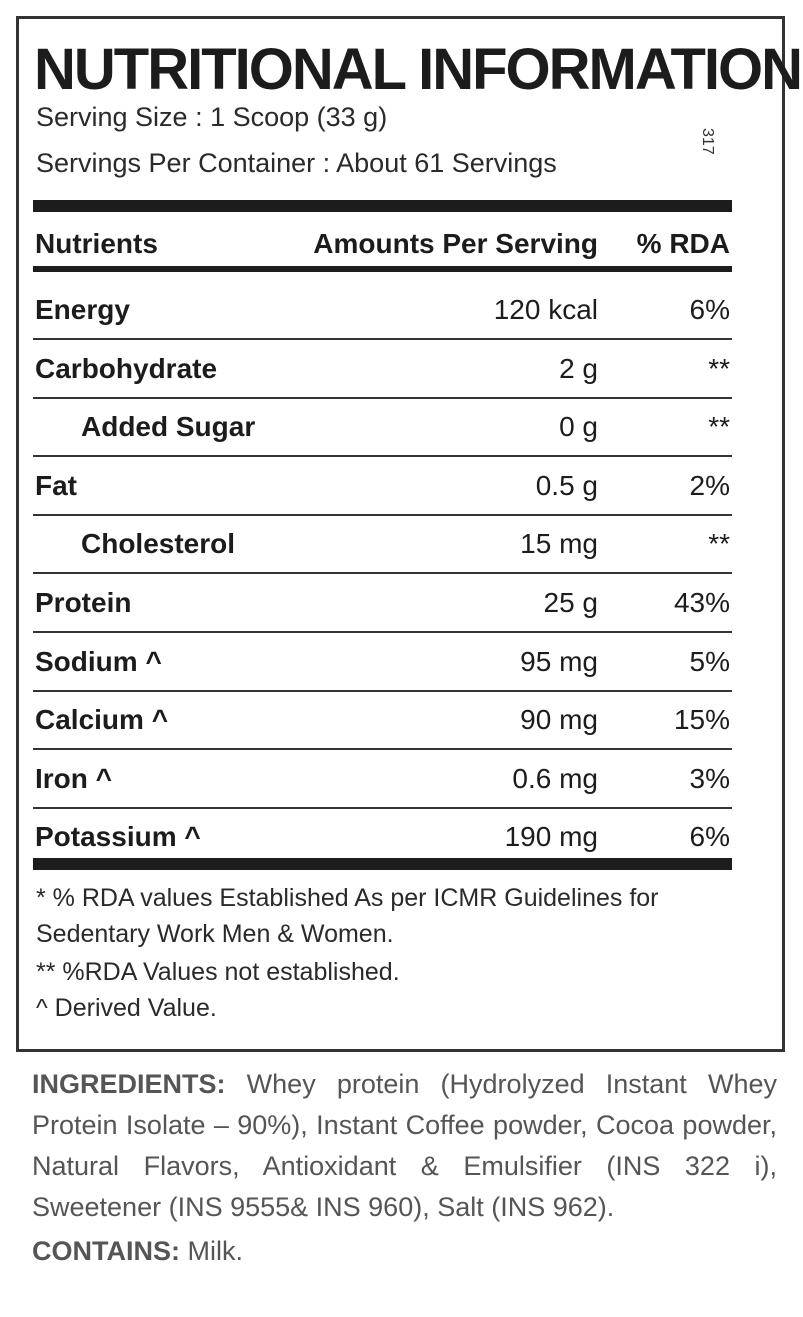 The width and height of the screenshot is (803, 1317). I want to click on ingredients-label: INGREDIENTS:, so click(129, 1084).